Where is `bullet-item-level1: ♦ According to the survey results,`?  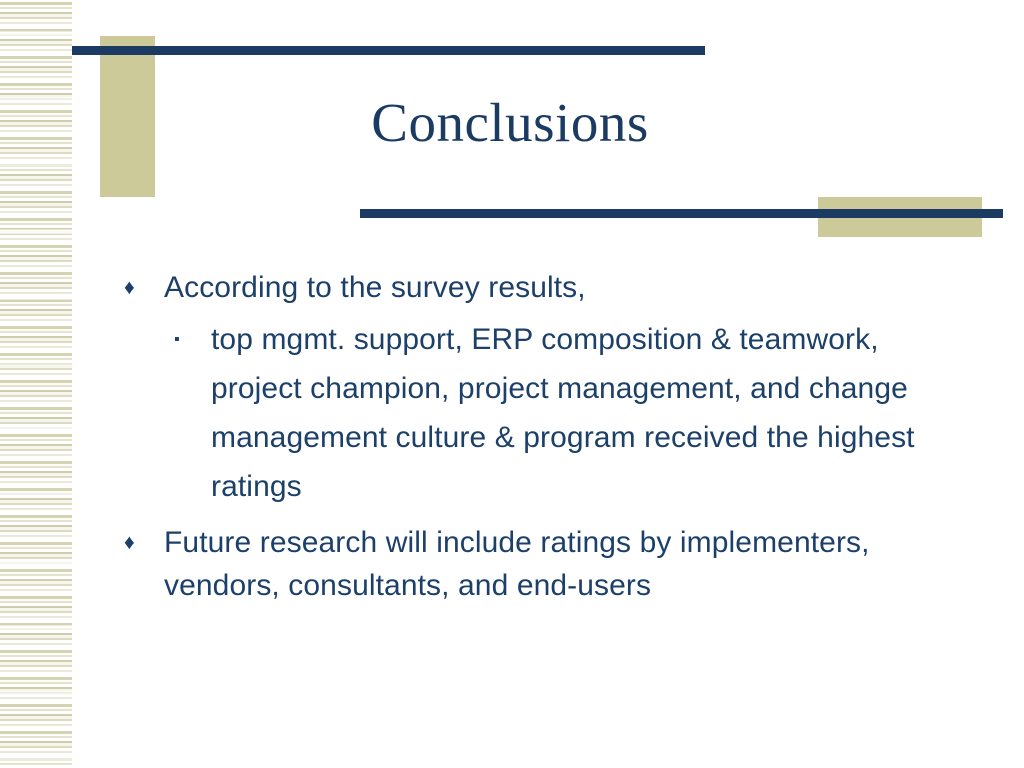
bullet-item-level1: ♦ According to the survey results, is located at coordinates (537, 287).